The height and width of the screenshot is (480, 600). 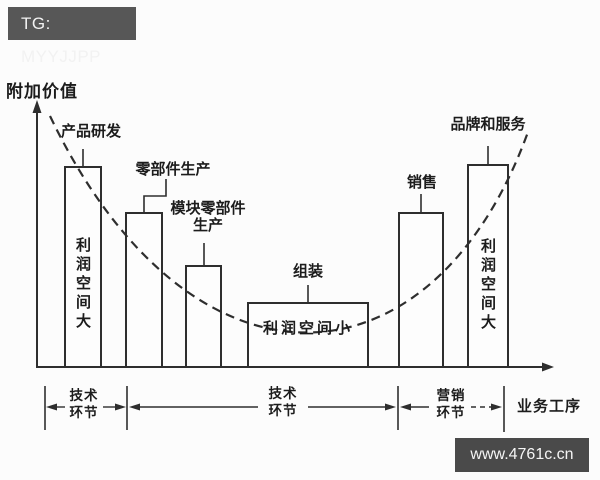 I want to click on bar-label-rd: 产品研发, so click(x=90, y=132).